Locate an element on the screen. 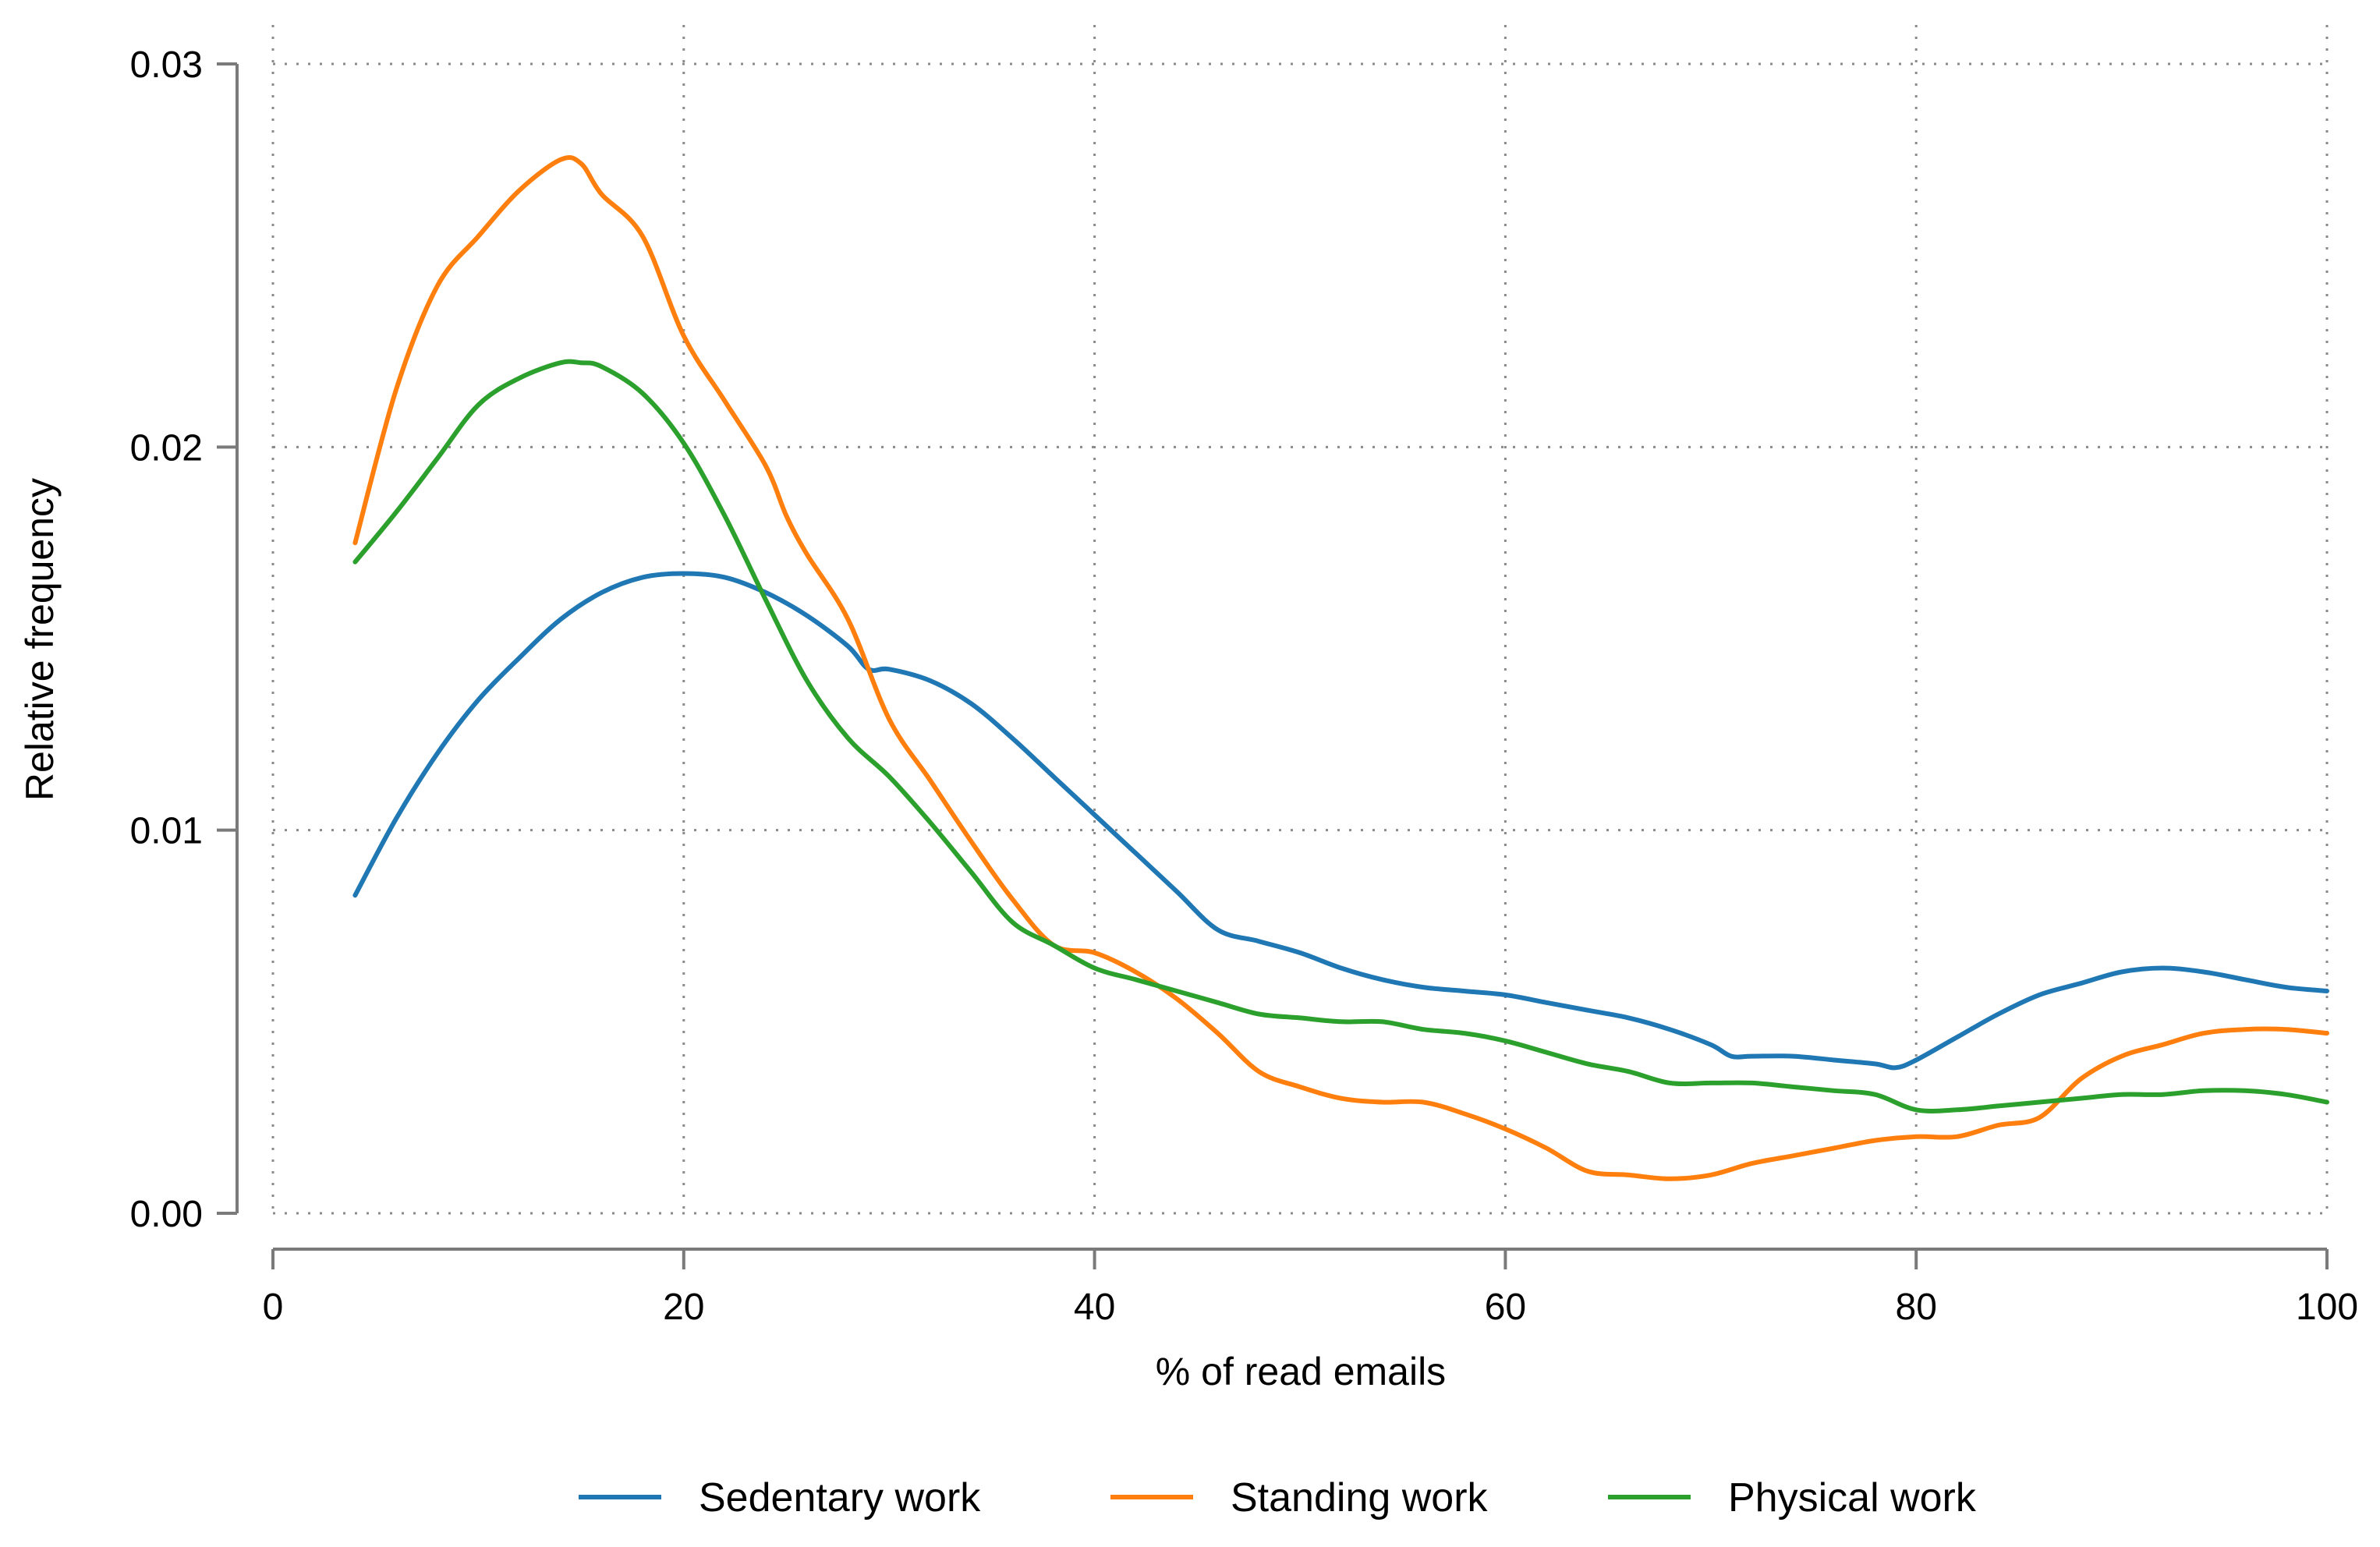 The image size is (2380, 1547). legend-item-sedentary-work: Sedentary work is located at coordinates (780, 1498).